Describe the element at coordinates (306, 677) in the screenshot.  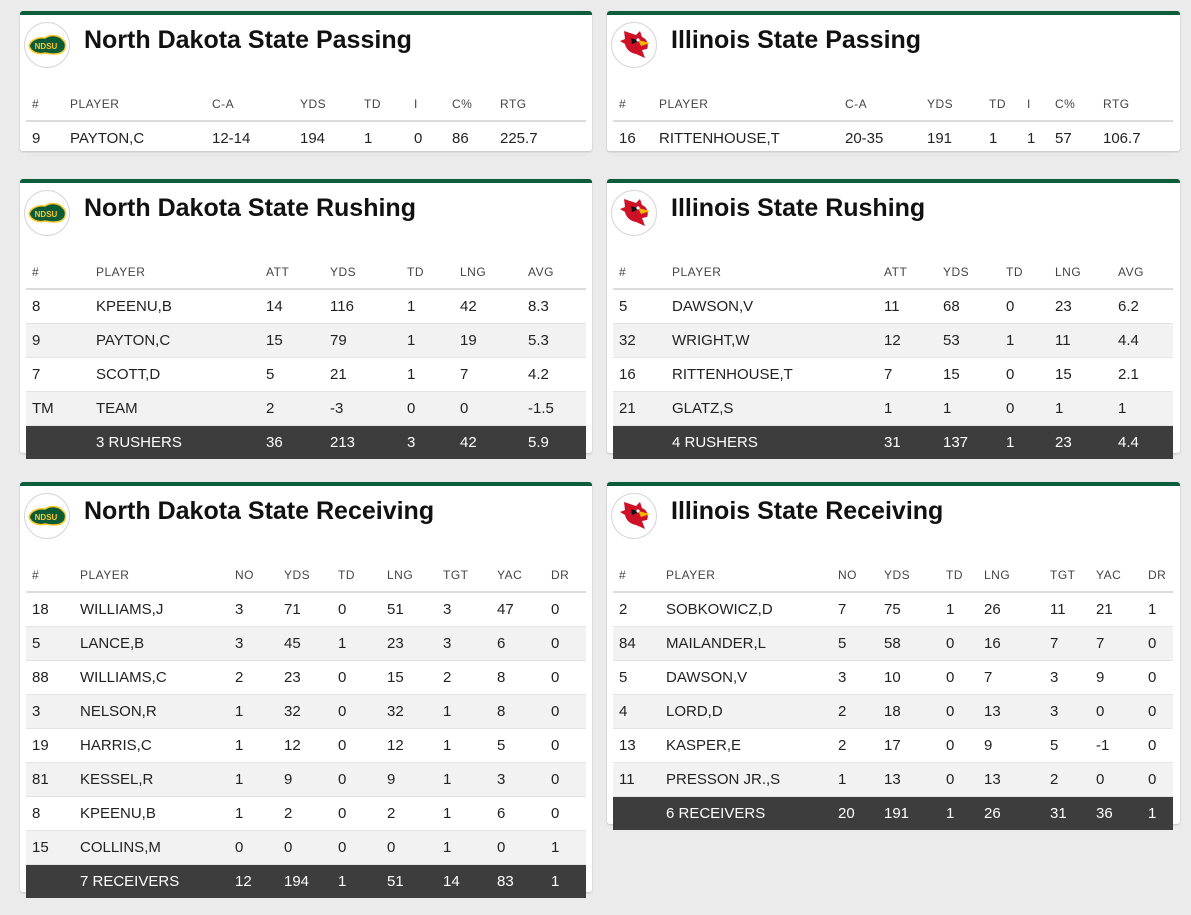
I see `table-row: 88 WILLIAMS,C 2 23 0 15 2 8 0` at that location.